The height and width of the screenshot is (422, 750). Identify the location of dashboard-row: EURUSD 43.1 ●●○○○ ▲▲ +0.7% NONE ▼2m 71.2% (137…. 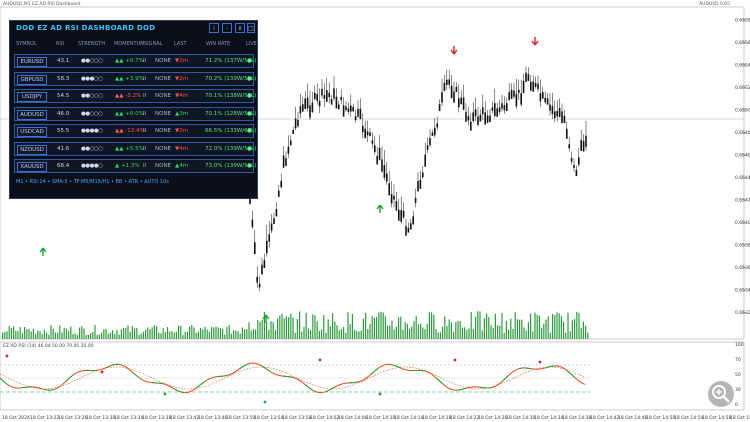
(135, 61).